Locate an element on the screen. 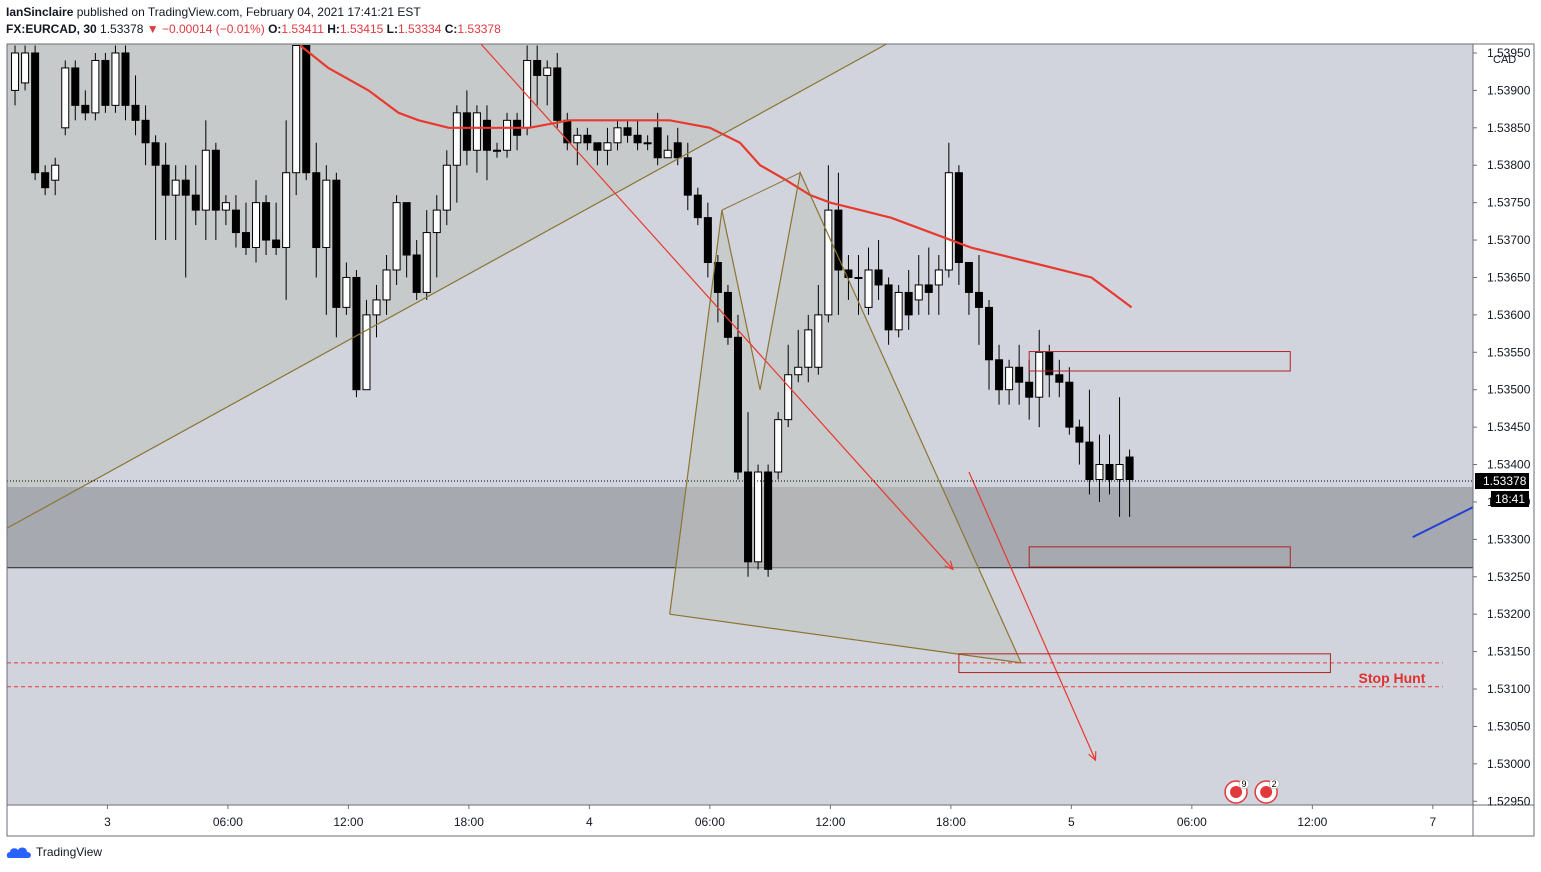 The height and width of the screenshot is (872, 1541). economic-event-flag-icon: 2 is located at coordinates (1267, 791).